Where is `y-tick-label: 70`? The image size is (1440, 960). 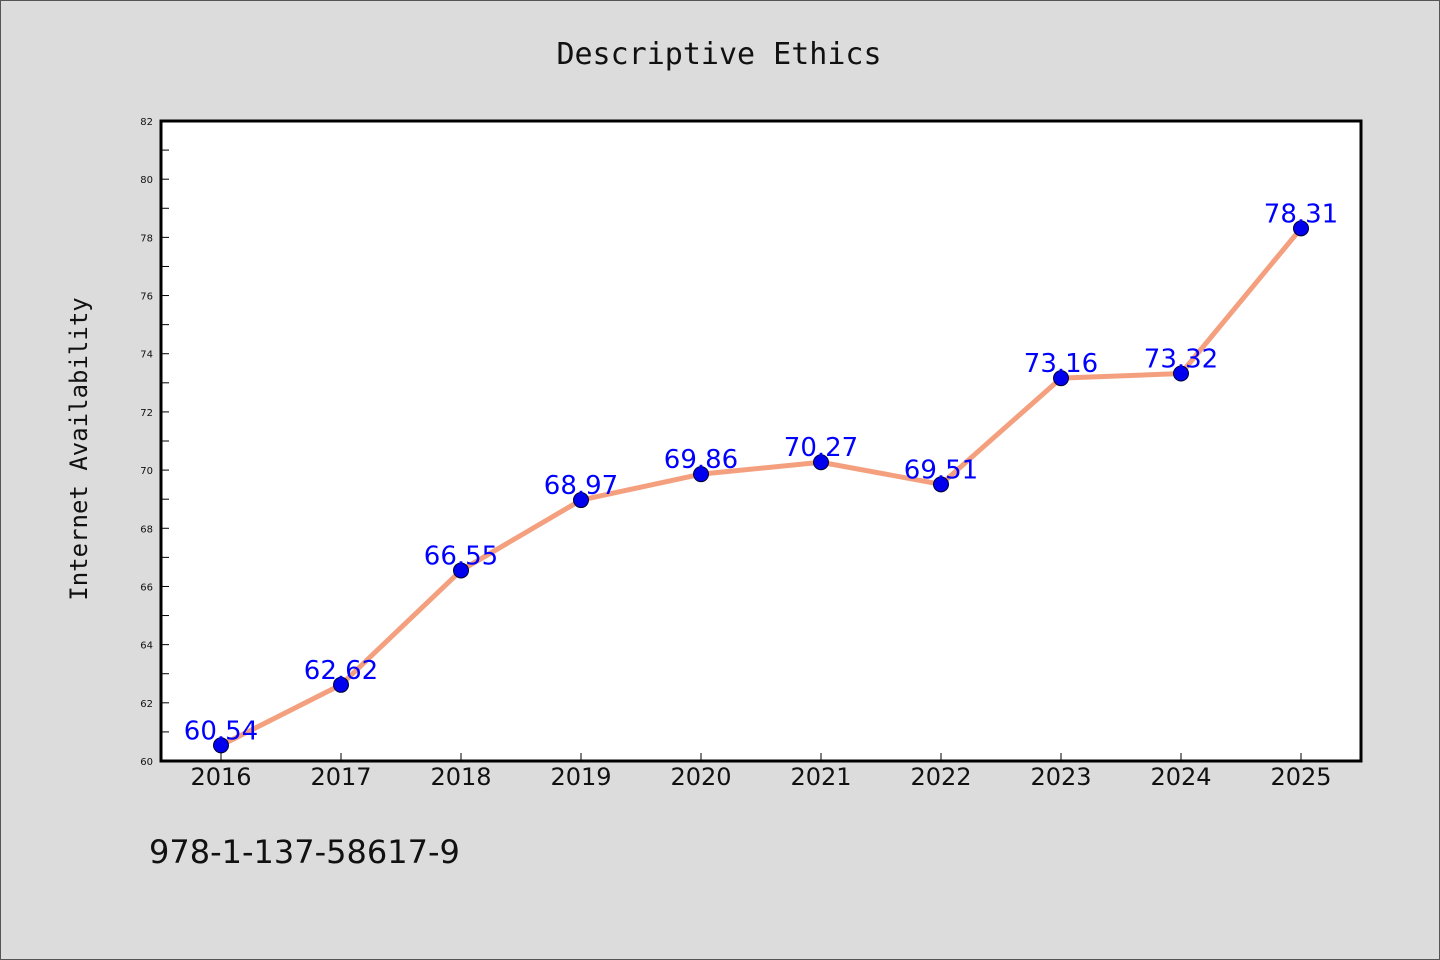 y-tick-label: 70 is located at coordinates (146, 471).